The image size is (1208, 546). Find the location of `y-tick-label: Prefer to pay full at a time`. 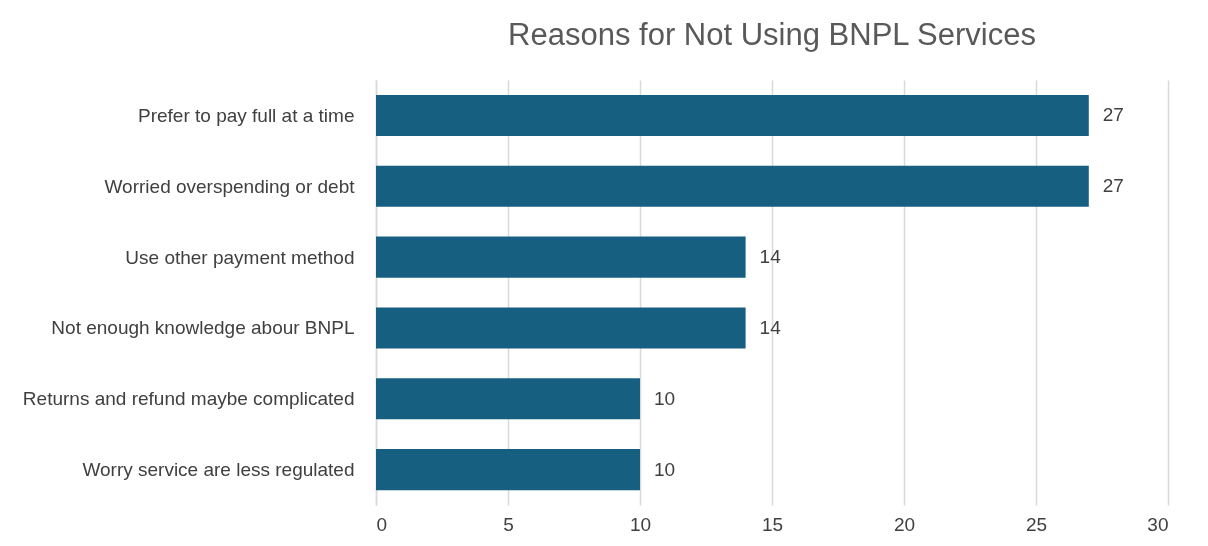

y-tick-label: Prefer to pay full at a time is located at coordinates (246, 115).